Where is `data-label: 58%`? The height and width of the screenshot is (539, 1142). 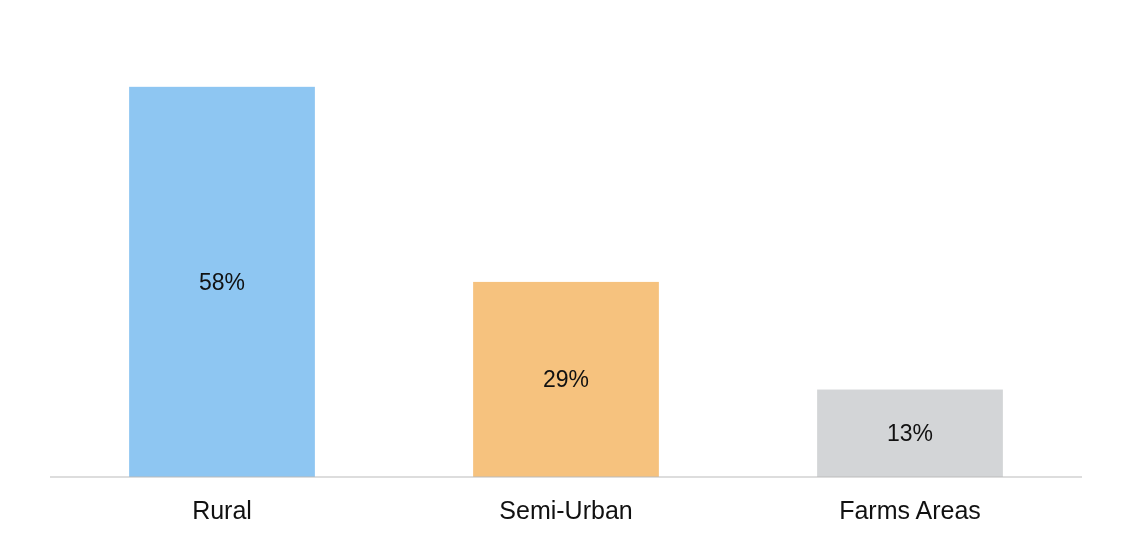 data-label: 58% is located at coordinates (222, 281).